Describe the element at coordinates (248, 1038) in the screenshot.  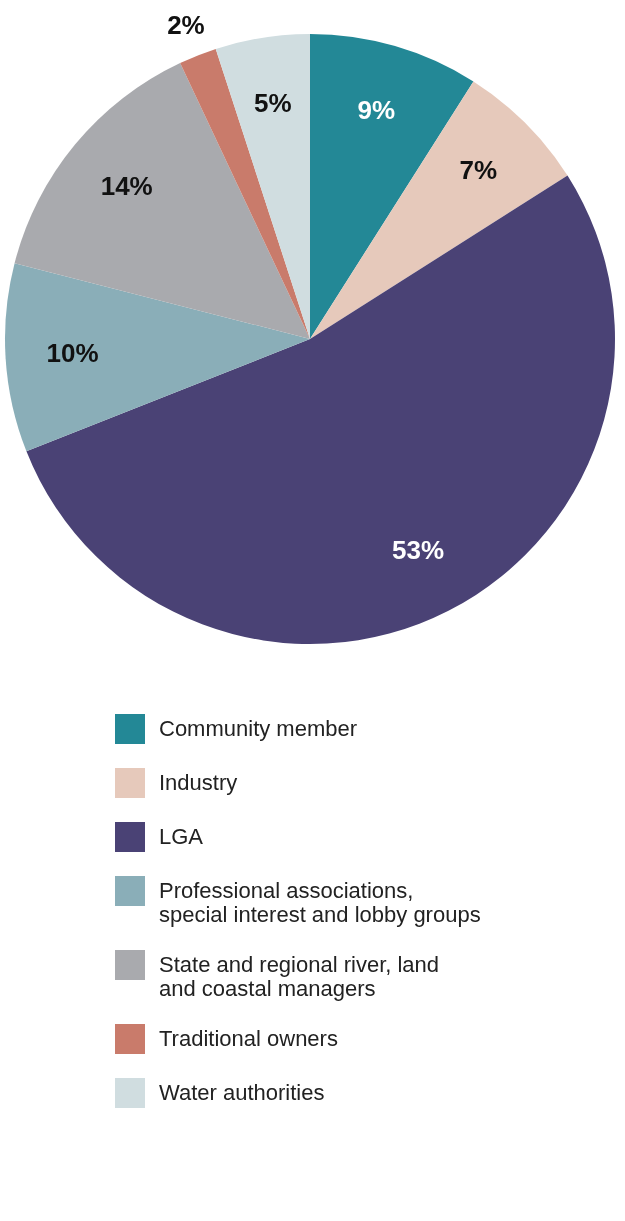
I see `legend-label: Traditional owners` at that location.